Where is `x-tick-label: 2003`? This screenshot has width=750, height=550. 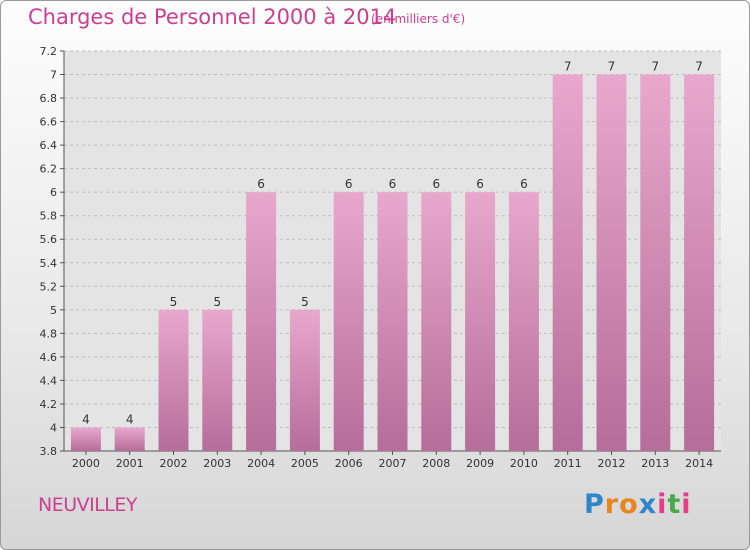
x-tick-label: 2003 is located at coordinates (217, 463).